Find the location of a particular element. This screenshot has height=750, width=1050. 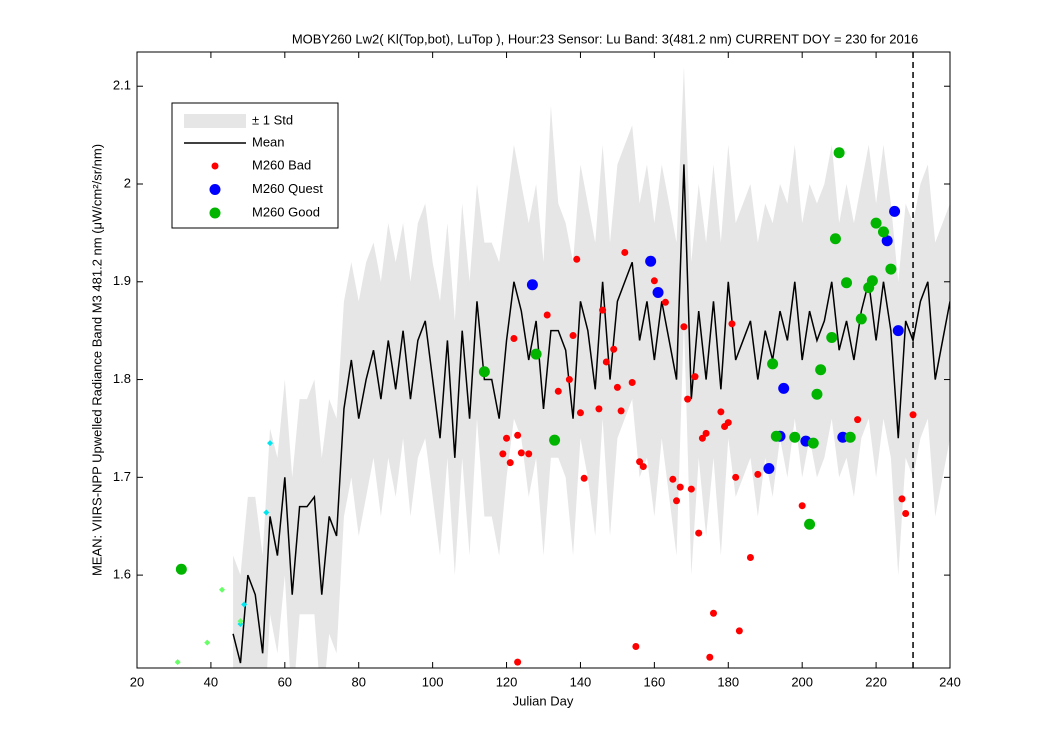

y-tick-label: 1.9 is located at coordinates (122, 280).